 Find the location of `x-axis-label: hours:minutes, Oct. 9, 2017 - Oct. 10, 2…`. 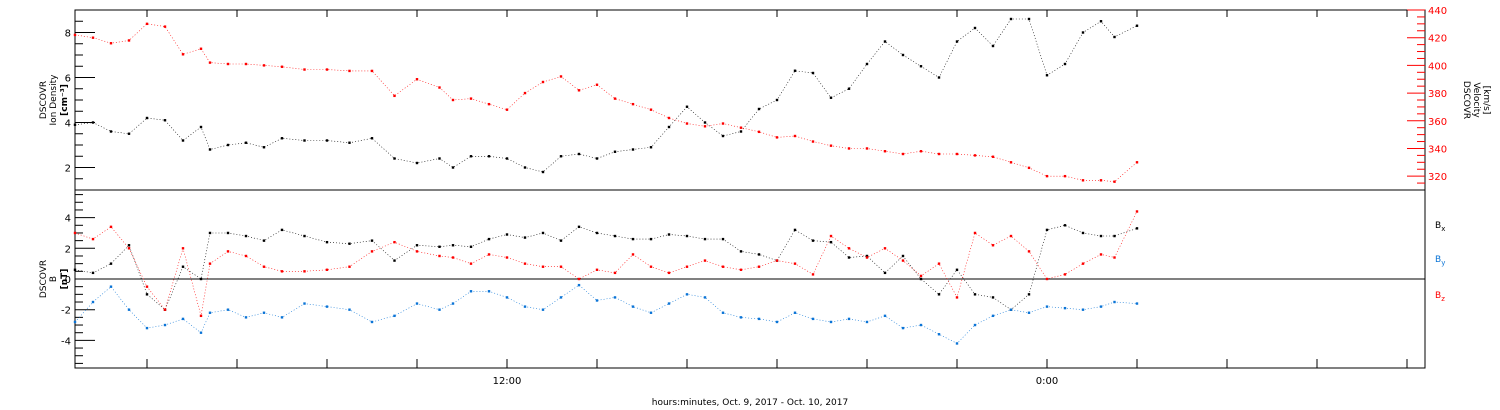

x-axis-label: hours:minutes, Oct. 9, 2017 - Oct. 10, 2… is located at coordinates (750, 403).